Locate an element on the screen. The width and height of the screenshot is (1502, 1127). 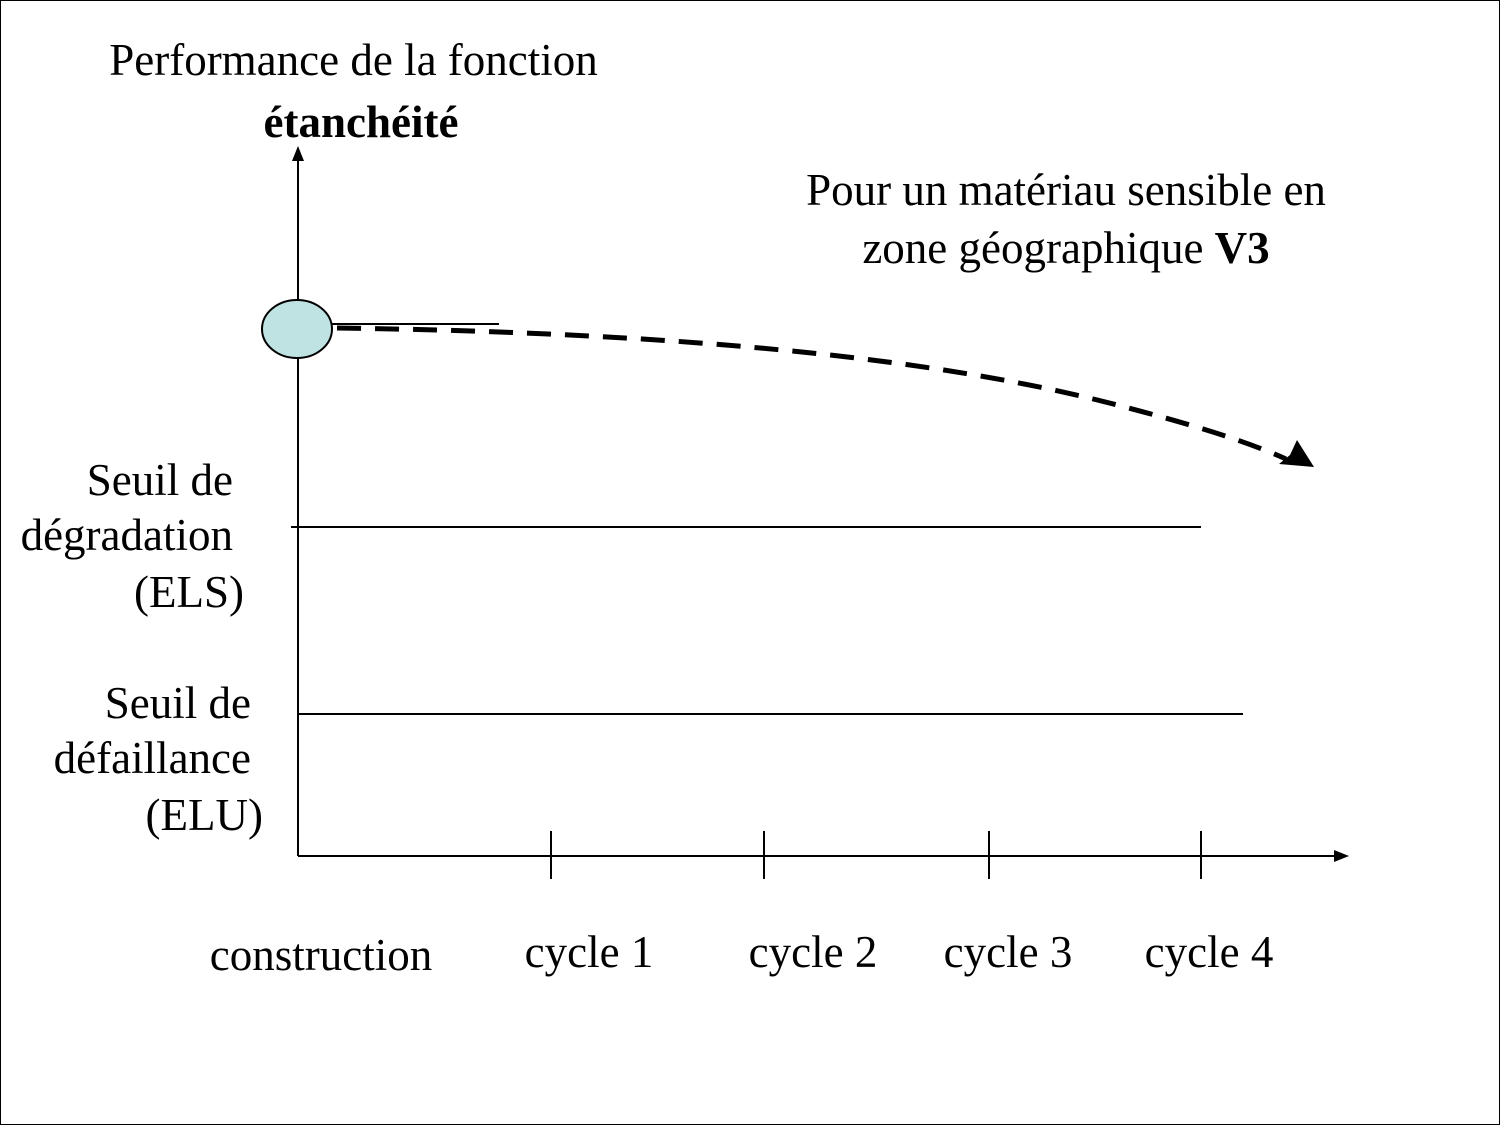
elu-label-line3: (ELU) is located at coordinates (204, 815).